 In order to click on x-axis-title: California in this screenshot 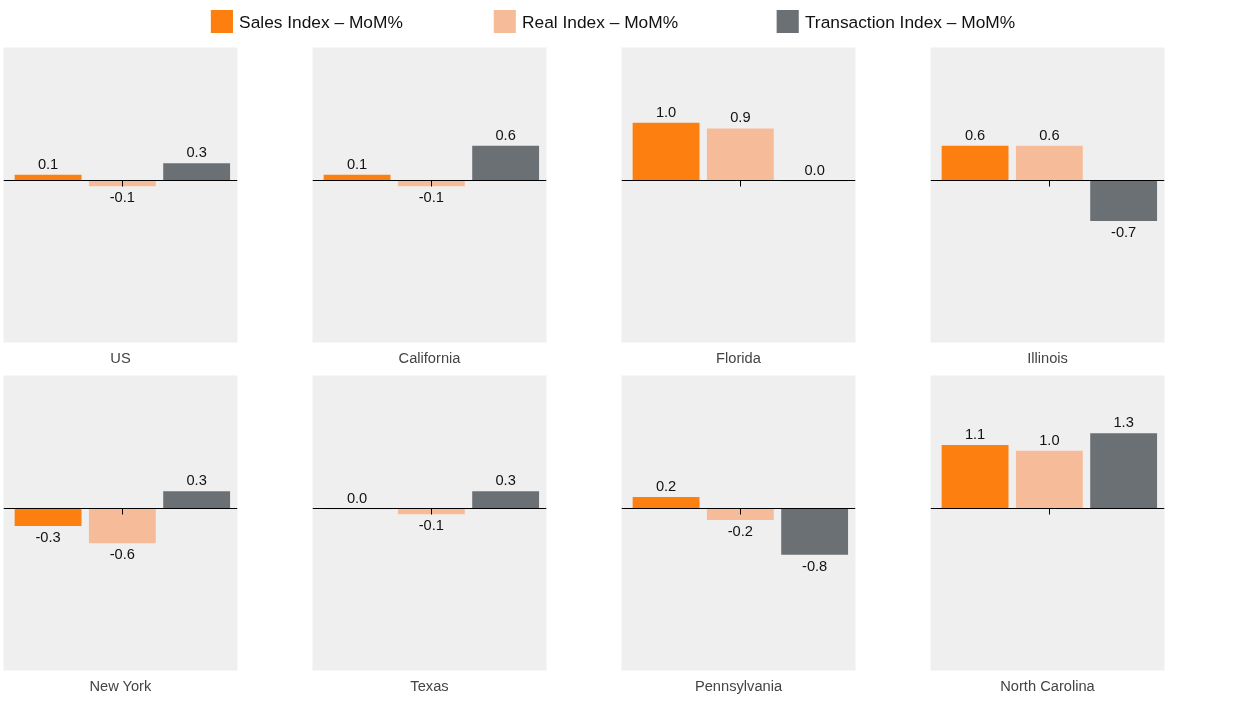, I will do `click(430, 357)`.